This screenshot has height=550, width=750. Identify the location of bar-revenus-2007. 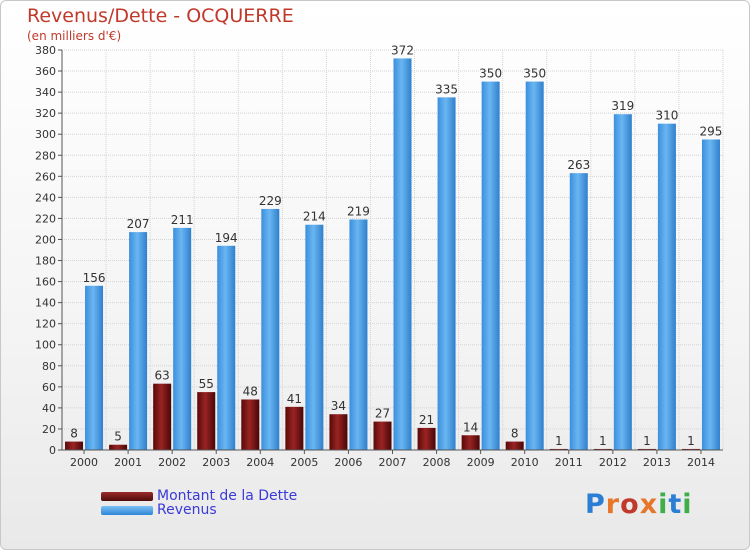
(402, 254).